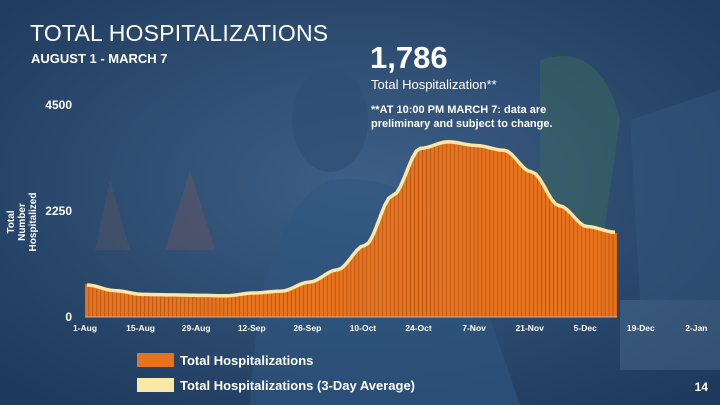 The height and width of the screenshot is (405, 720). What do you see at coordinates (529, 328) in the screenshot?
I see `x-tick-label: 21-Nov` at bounding box center [529, 328].